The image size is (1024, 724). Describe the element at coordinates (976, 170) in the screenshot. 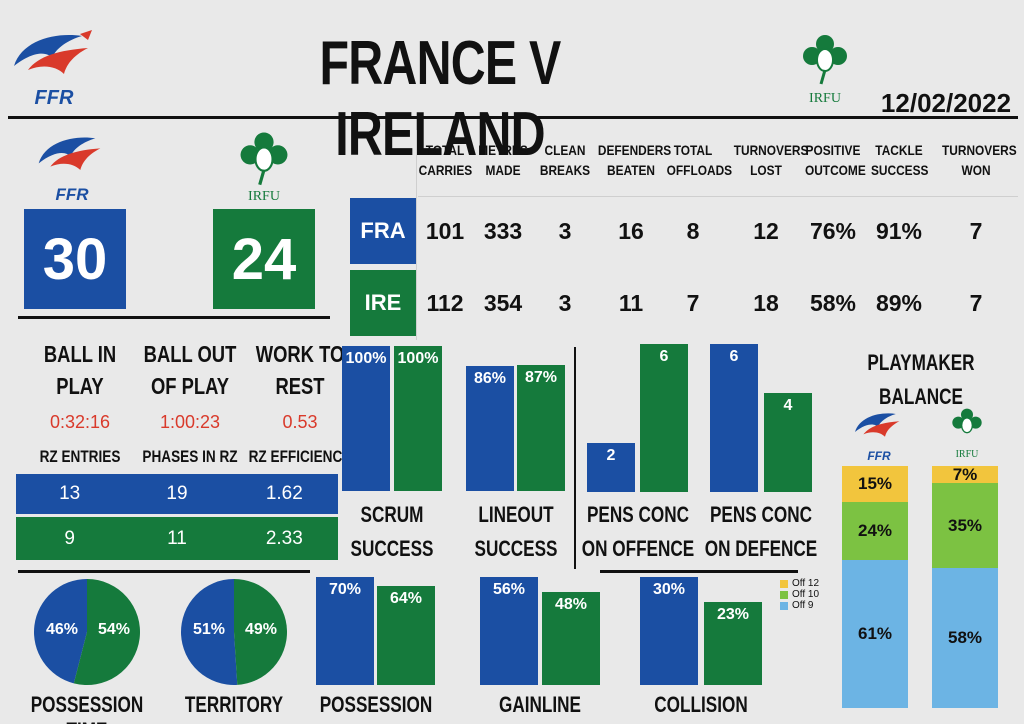

I see `stat-header-line: WON` at that location.